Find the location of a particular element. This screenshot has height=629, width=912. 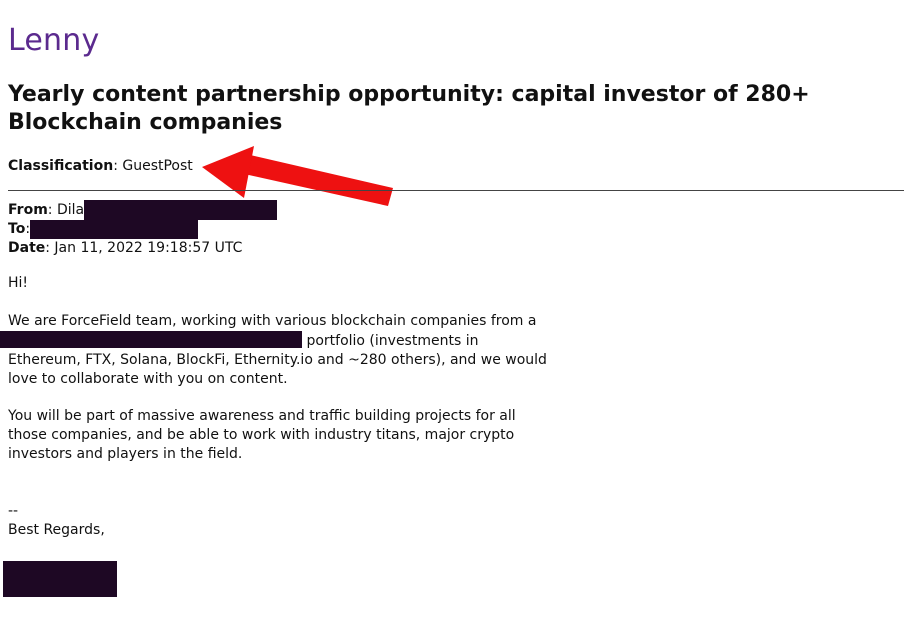

to-value: : is located at coordinates (28, 229).